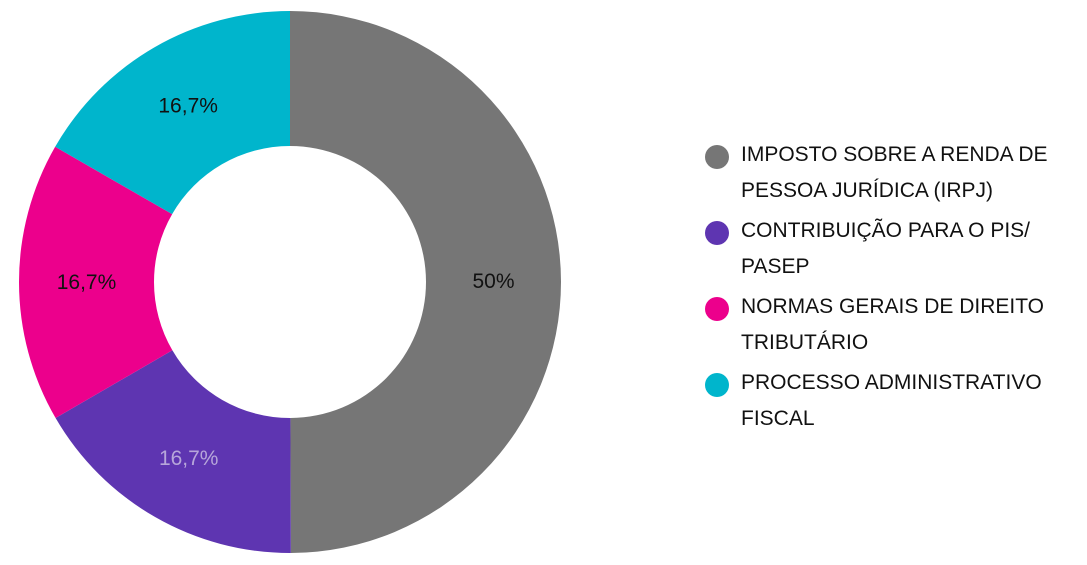 The width and height of the screenshot is (1087, 565). I want to click on legend-swatch-irpj, so click(717, 157).